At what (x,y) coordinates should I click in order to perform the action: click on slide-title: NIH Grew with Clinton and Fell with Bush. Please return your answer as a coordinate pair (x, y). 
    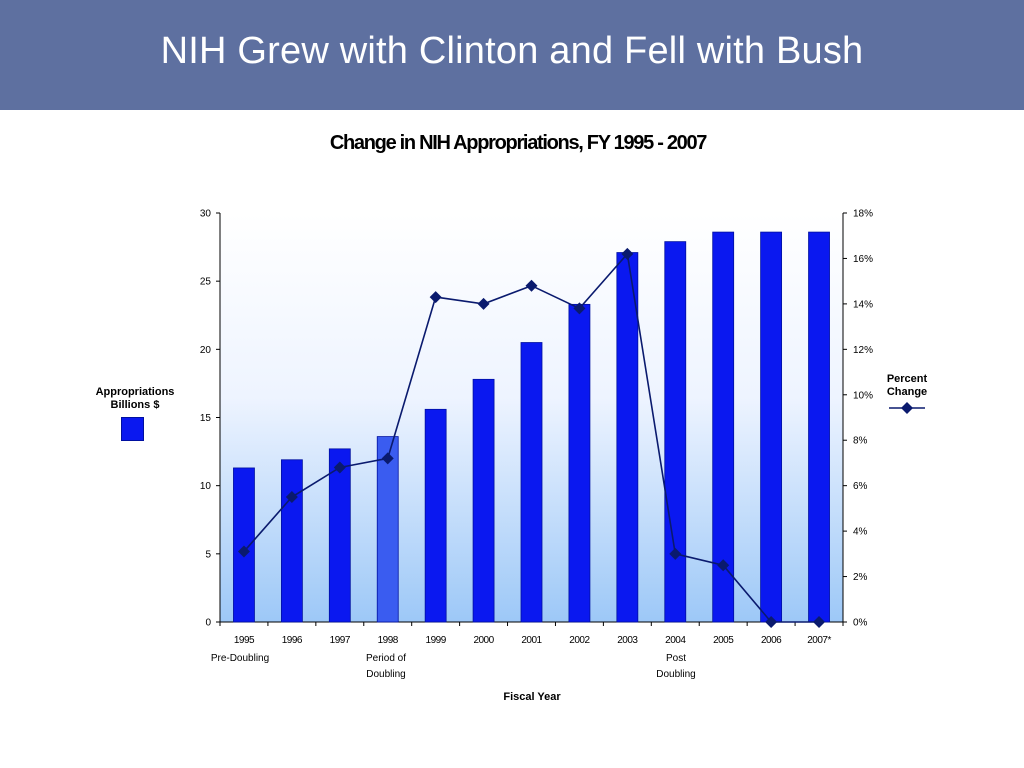
    Looking at the image, I should click on (512, 51).